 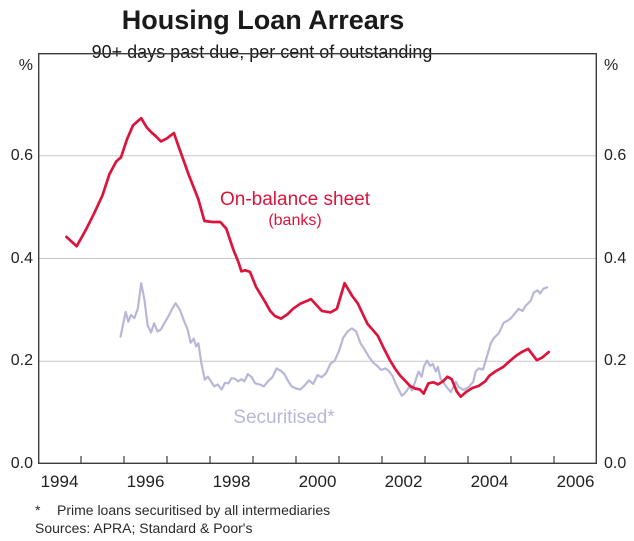 What do you see at coordinates (59, 481) in the screenshot?
I see `x-tick-label: 1994` at bounding box center [59, 481].